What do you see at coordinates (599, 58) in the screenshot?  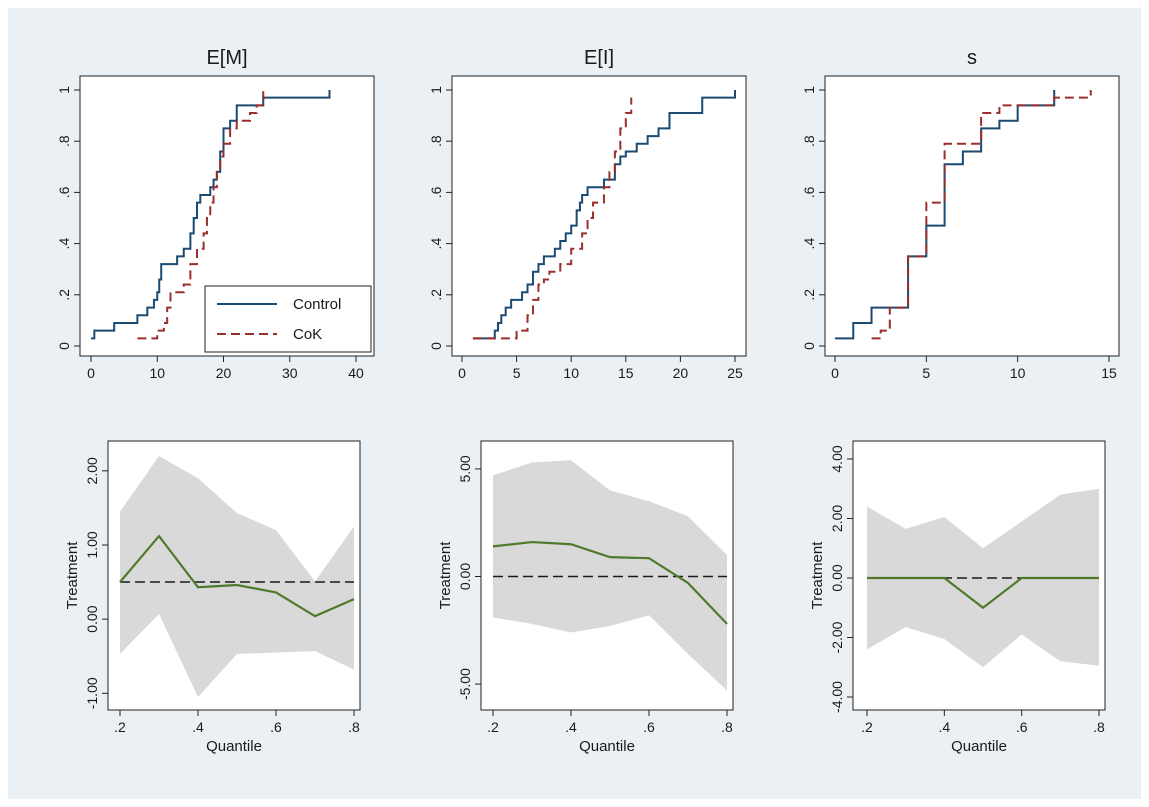 I see `panel-title: E[I]` at bounding box center [599, 58].